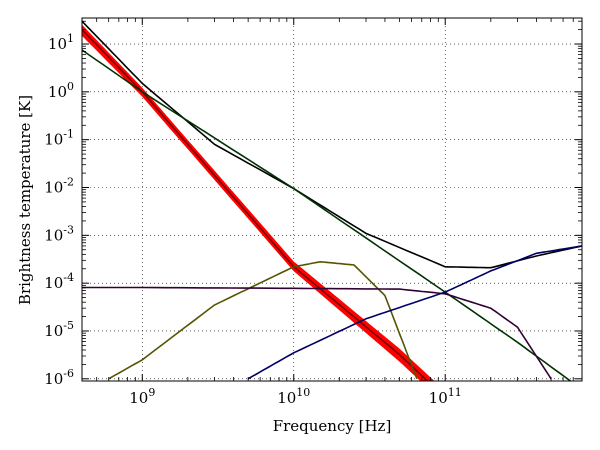 The width and height of the screenshot is (600, 450). I want to click on y-tick-label: 10¹, so click(61, 42).